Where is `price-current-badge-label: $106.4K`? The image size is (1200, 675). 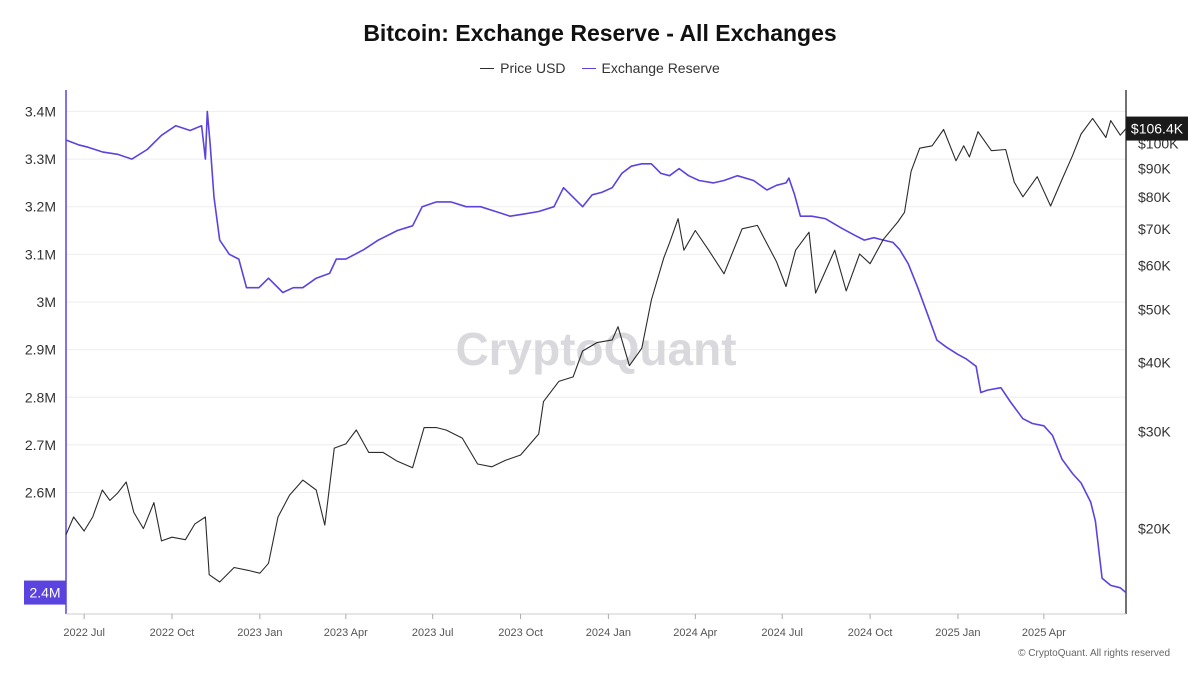
price-current-badge-label: $106.4K is located at coordinates (1157, 129).